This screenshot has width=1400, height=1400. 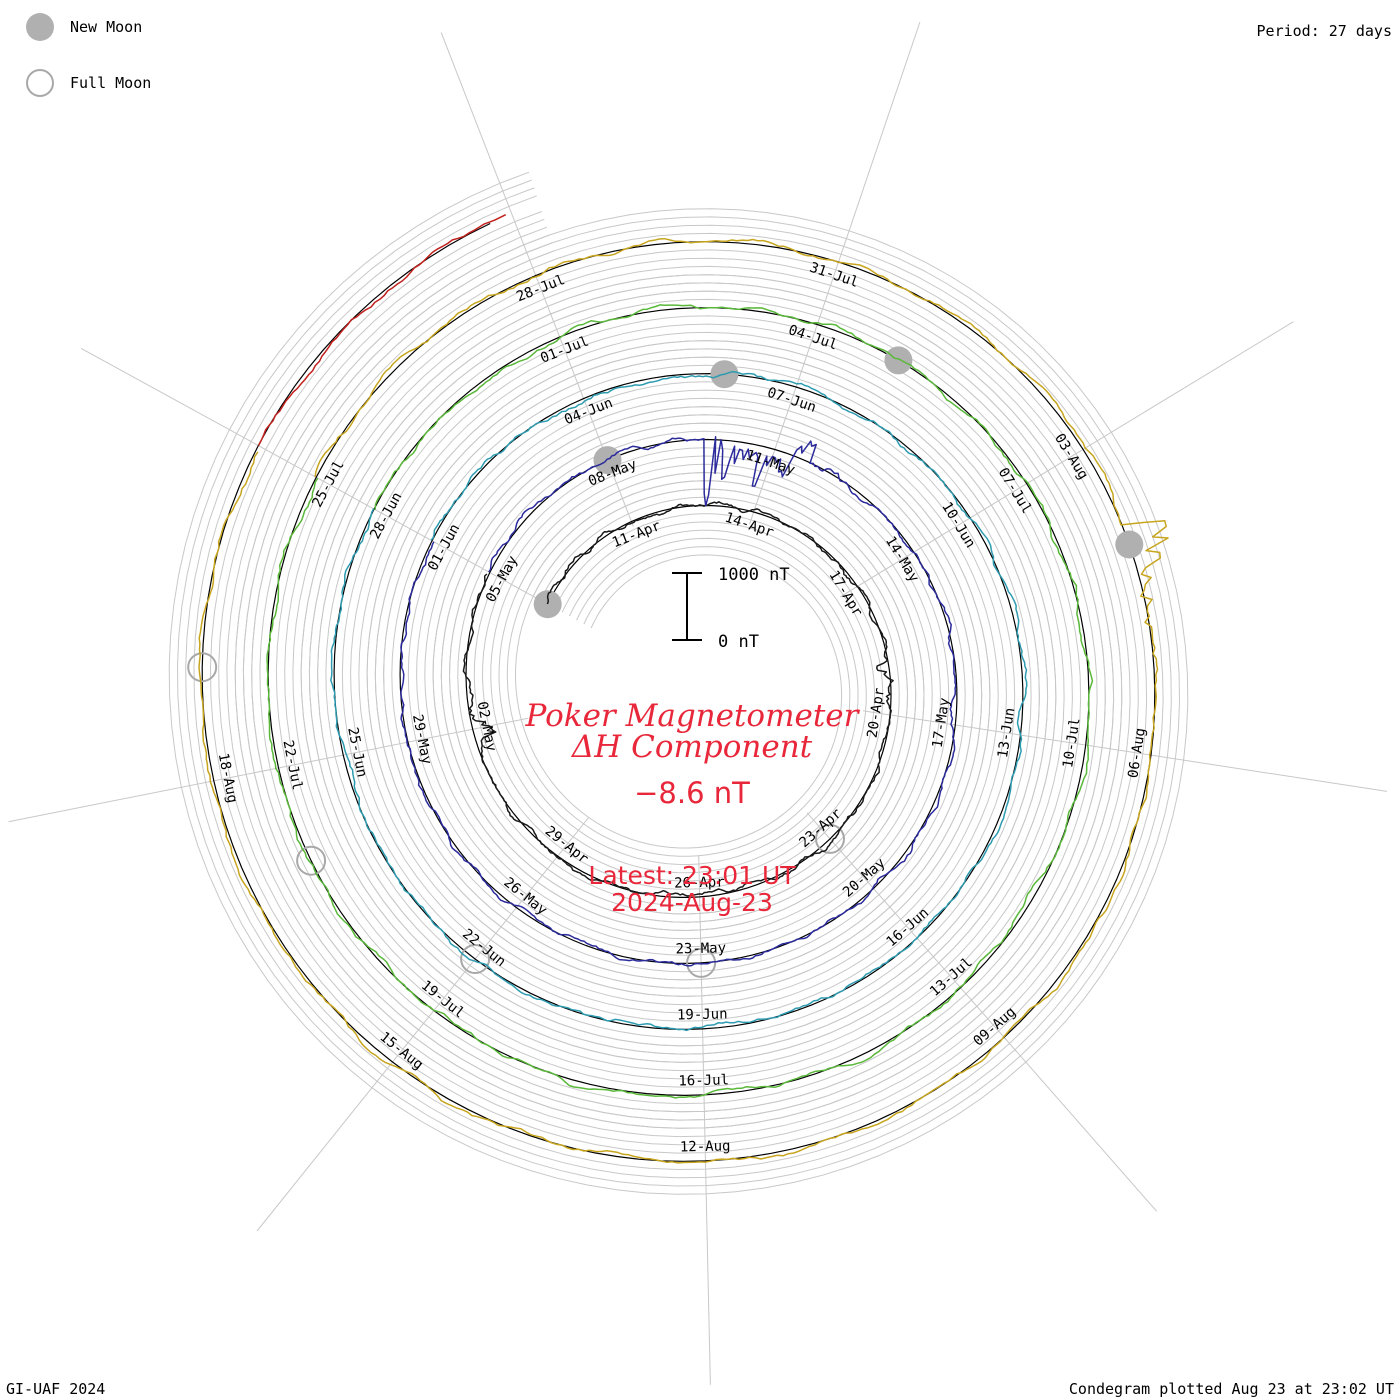 I want to click on latest-time: Latest: 23:01 UT, so click(x=692, y=875).